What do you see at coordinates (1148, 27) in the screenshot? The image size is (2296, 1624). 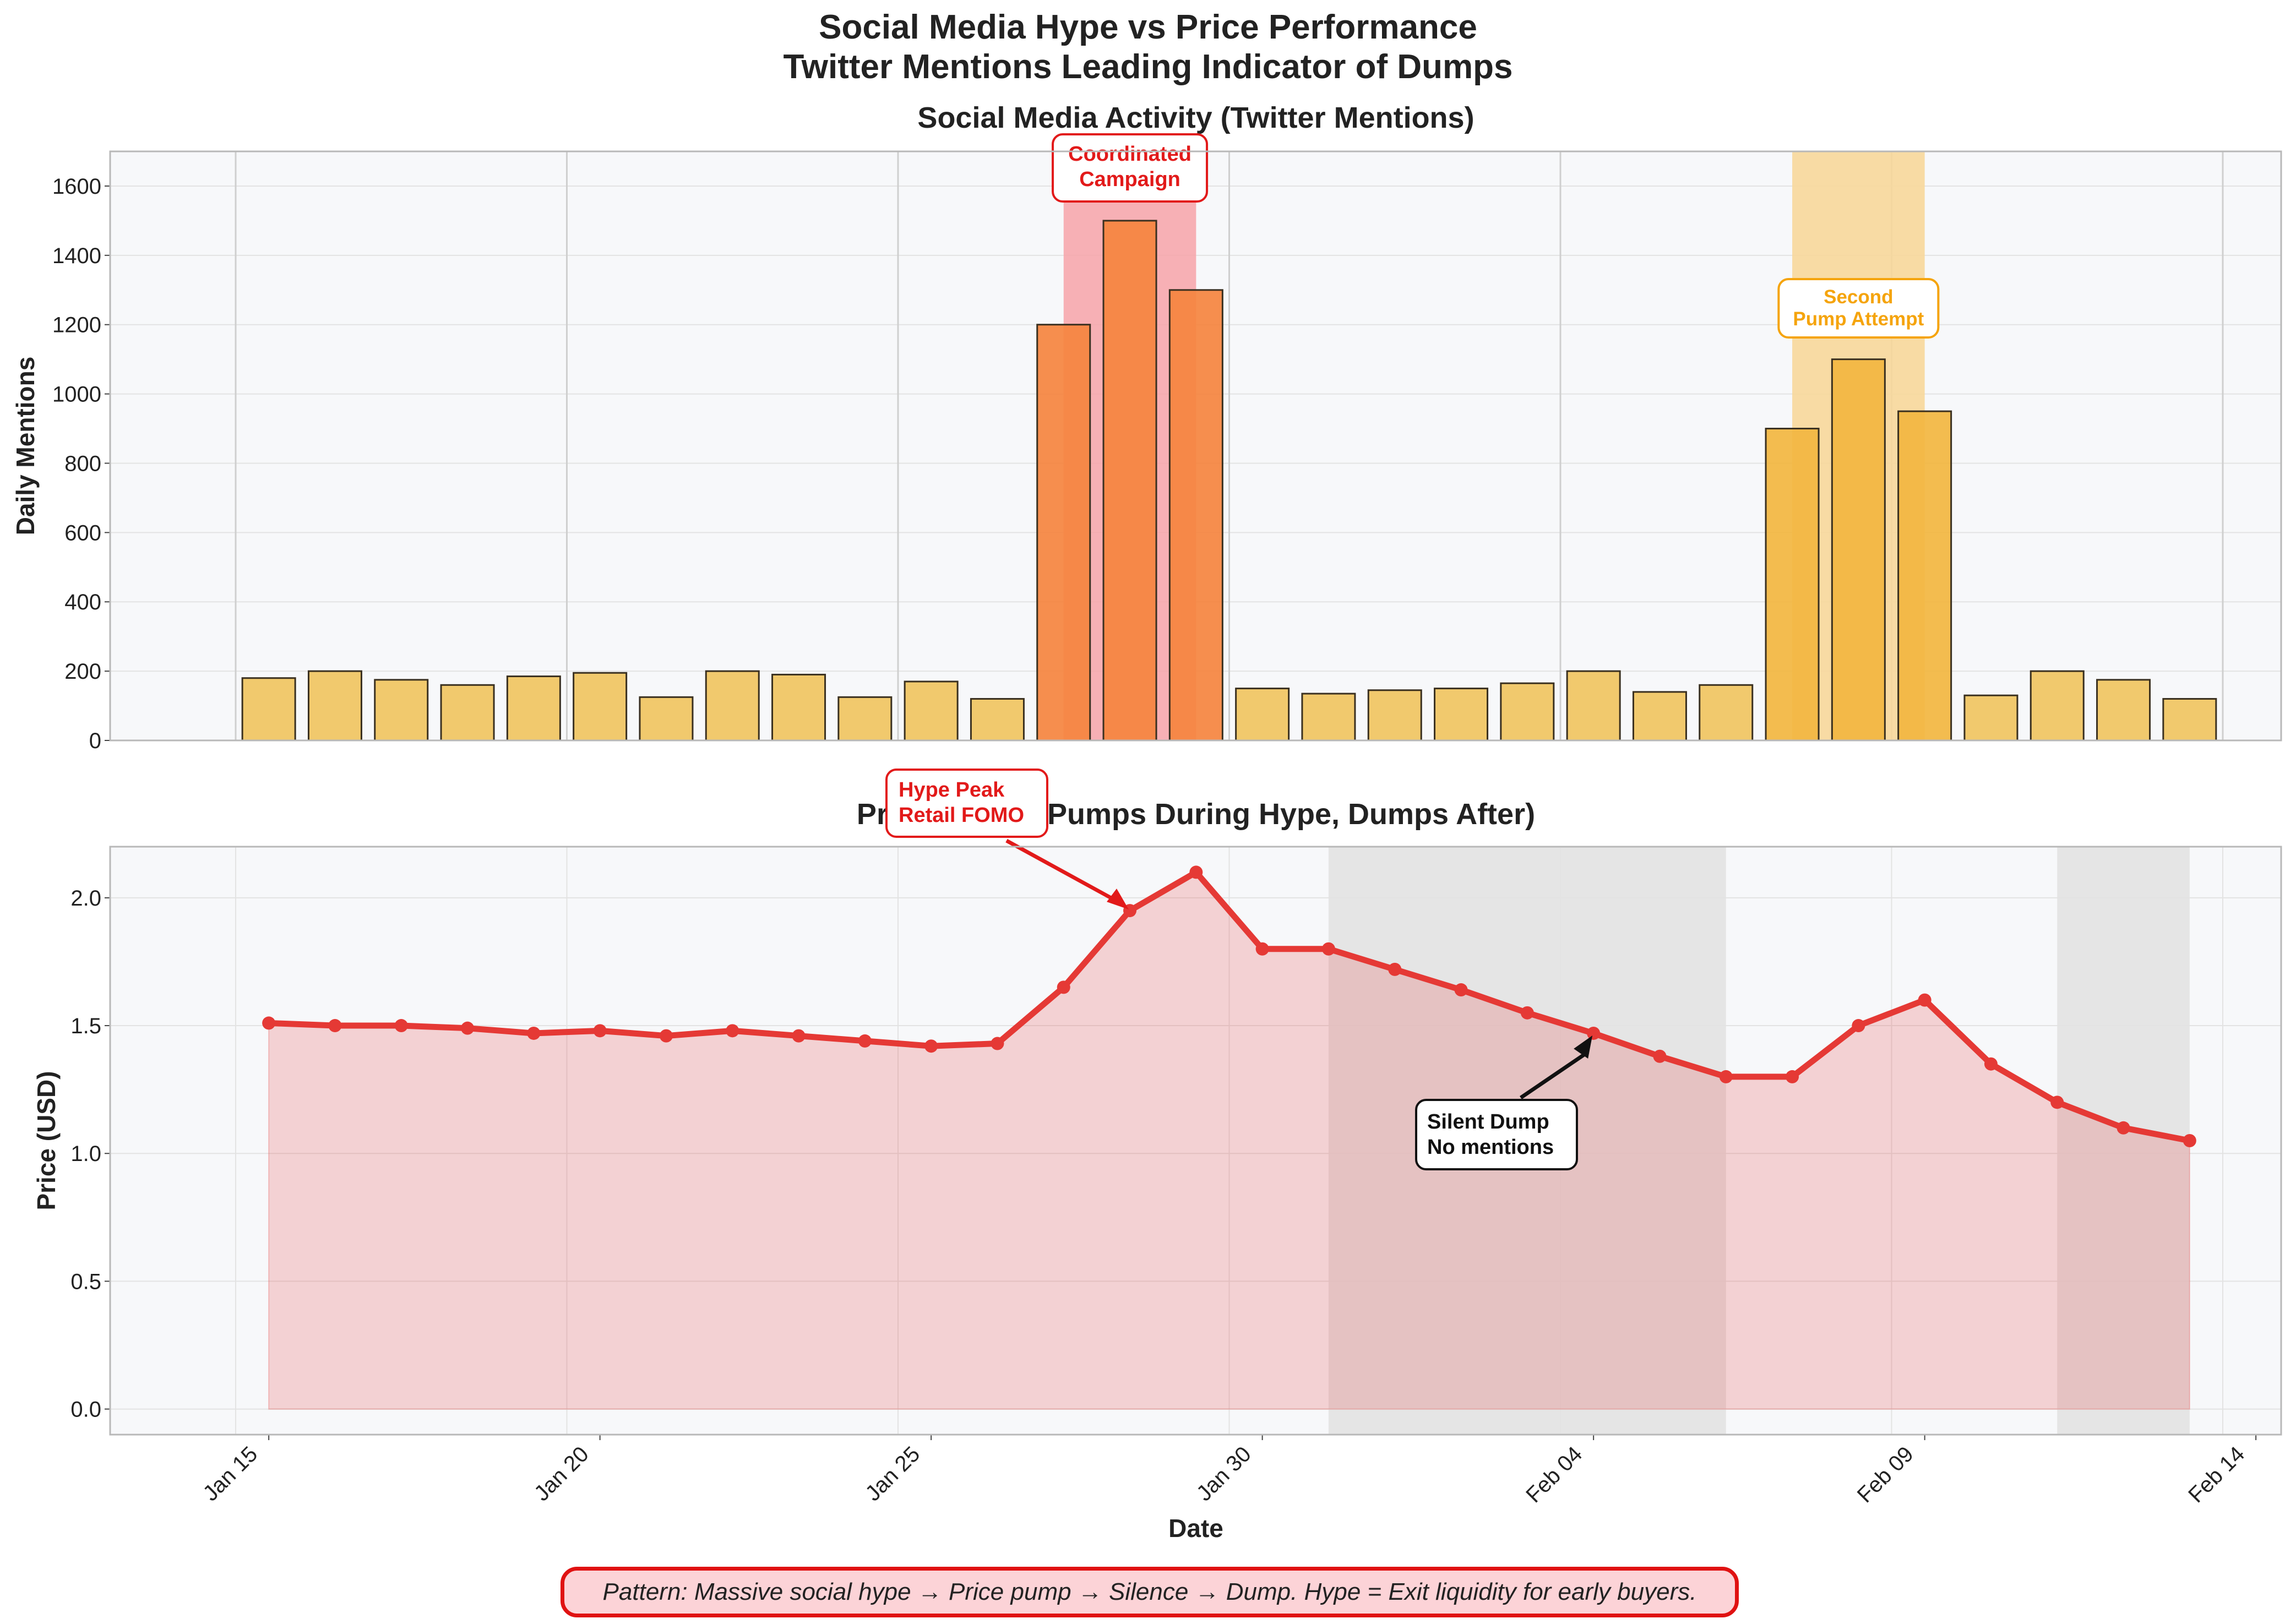 I see `figure-title-line1: Social Media Hype vs Price Performance` at bounding box center [1148, 27].